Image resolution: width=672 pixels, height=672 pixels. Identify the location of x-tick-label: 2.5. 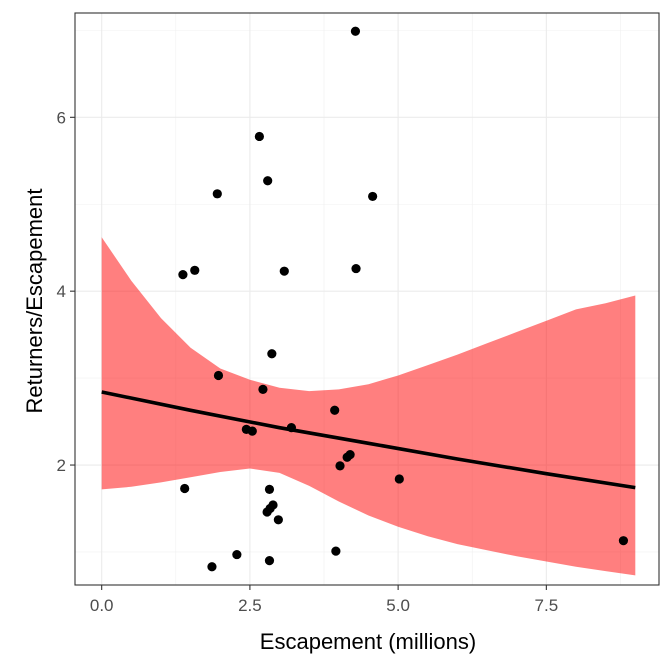
(250, 605).